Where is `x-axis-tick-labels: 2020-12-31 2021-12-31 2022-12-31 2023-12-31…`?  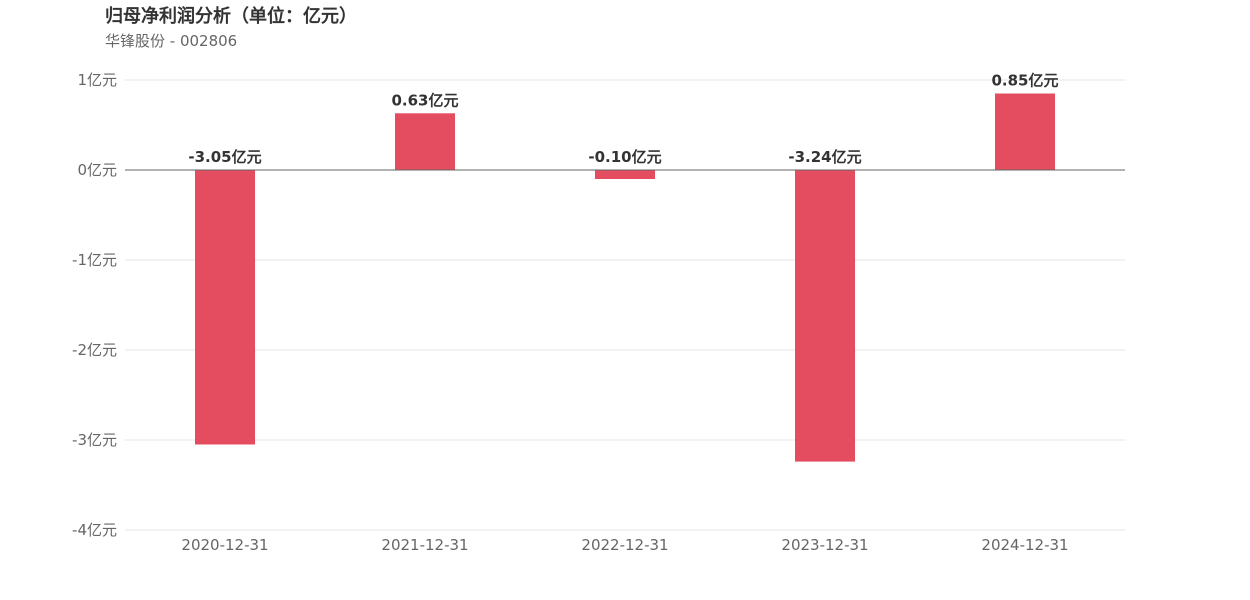
x-axis-tick-labels: 2020-12-31 2021-12-31 2022-12-31 2023-12-31… is located at coordinates (624, 545).